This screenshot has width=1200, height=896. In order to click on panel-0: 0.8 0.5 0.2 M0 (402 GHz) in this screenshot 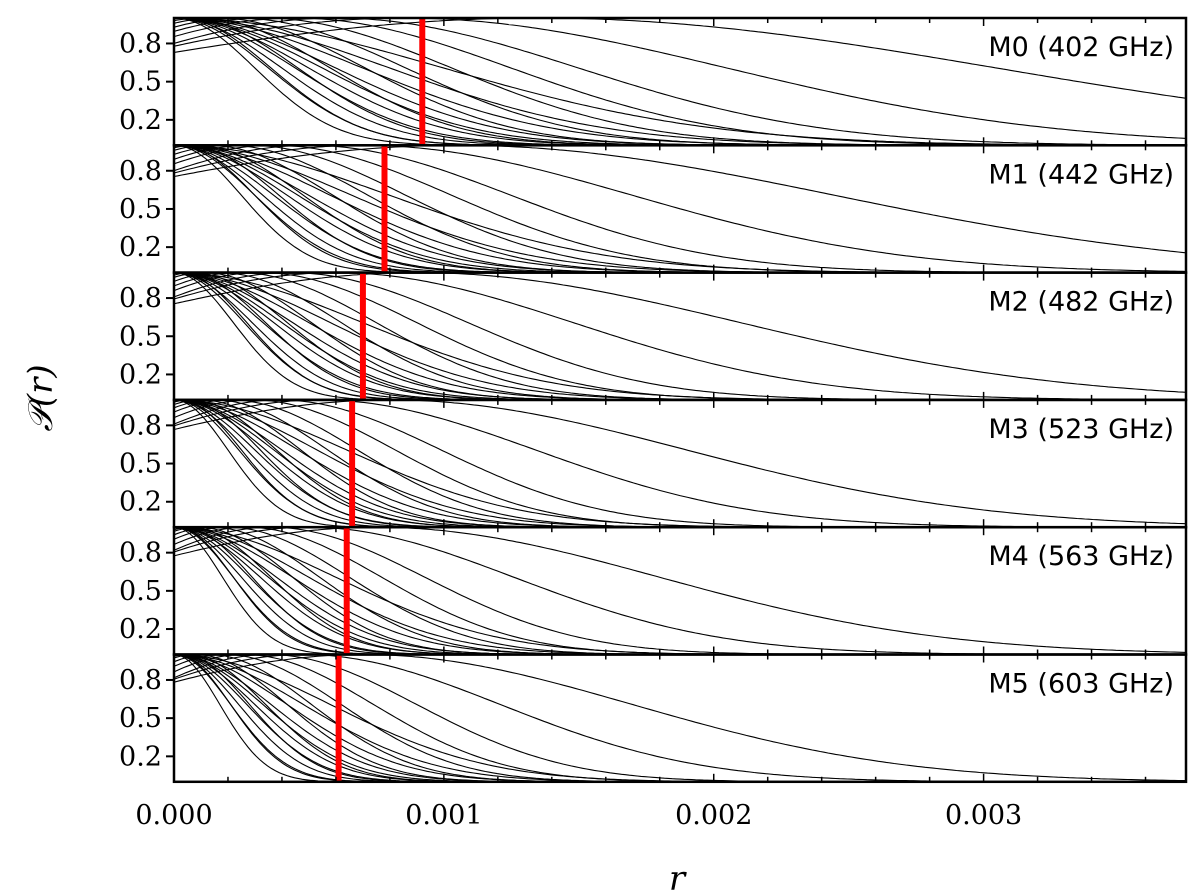, I will do `click(653, 81)`.